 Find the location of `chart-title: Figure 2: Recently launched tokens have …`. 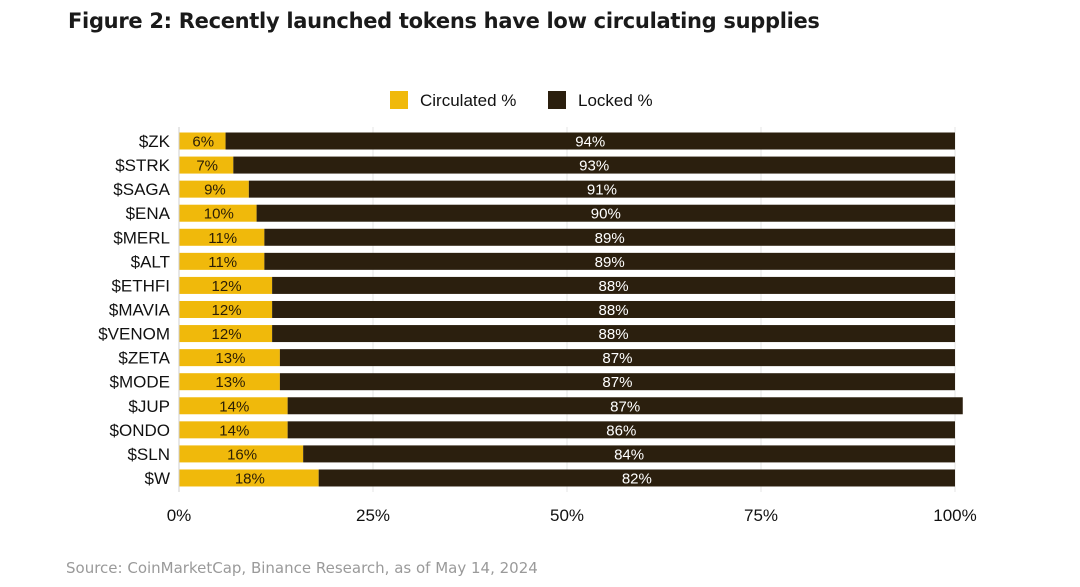

chart-title: Figure 2: Recently launched tokens have … is located at coordinates (444, 21).